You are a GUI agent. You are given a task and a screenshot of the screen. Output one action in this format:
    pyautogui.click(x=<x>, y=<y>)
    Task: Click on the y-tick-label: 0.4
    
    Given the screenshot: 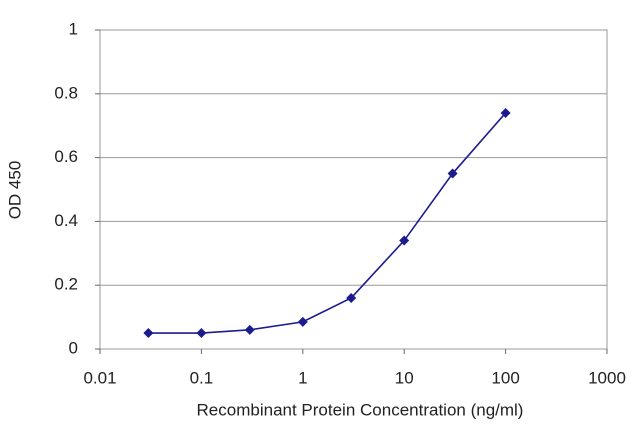 What is the action you would take?
    pyautogui.click(x=66, y=220)
    